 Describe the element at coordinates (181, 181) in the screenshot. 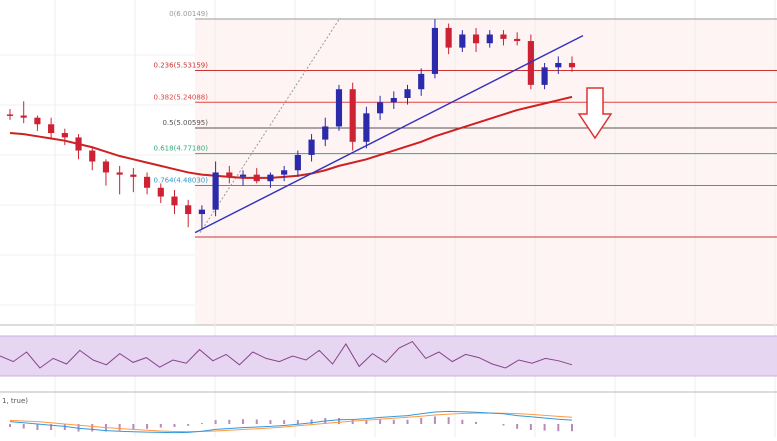

I see `fib-level-label: 0.764(4.48030)` at that location.